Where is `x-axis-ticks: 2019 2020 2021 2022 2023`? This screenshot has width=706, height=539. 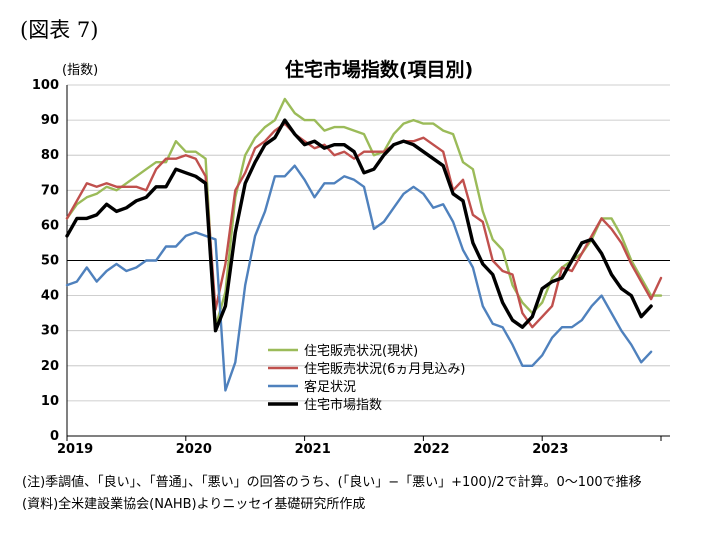 x-axis-ticks: 2019 2020 2021 2022 2023 is located at coordinates (359, 446).